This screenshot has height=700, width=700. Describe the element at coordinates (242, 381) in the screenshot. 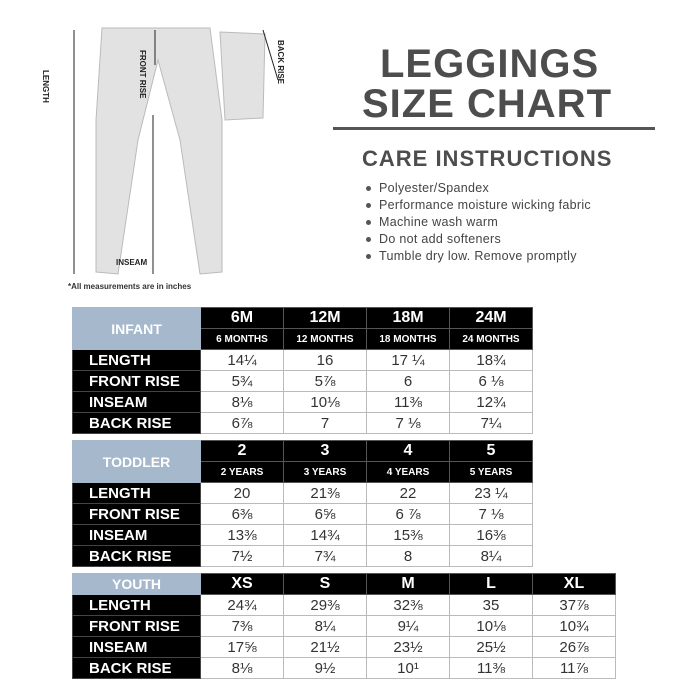

I see `measurement-cell: 5¾` at that location.